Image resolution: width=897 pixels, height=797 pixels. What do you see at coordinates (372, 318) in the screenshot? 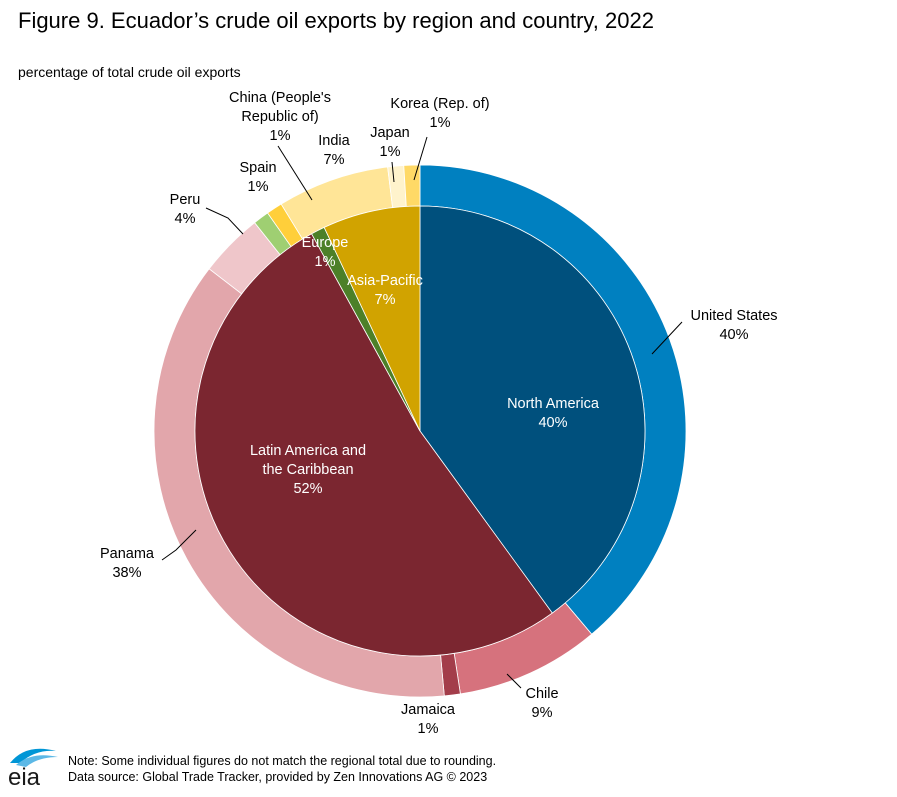
I see `inner-slice-asia-pacific` at bounding box center [372, 318].